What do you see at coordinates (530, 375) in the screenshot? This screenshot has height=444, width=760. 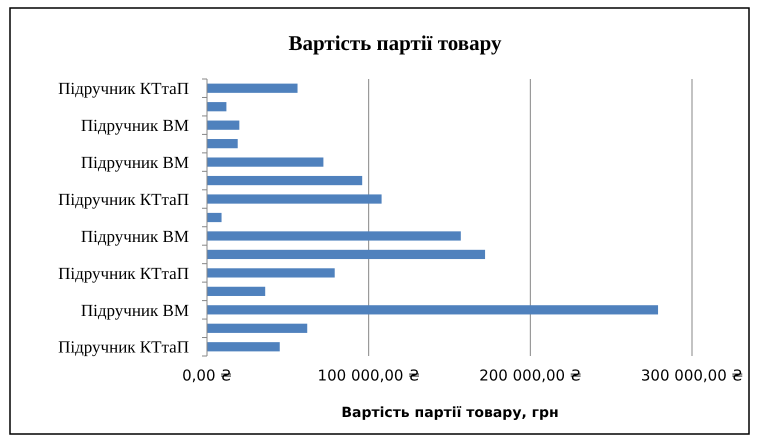 I see `x-tick-label: 200 000,00 ₴` at bounding box center [530, 375].